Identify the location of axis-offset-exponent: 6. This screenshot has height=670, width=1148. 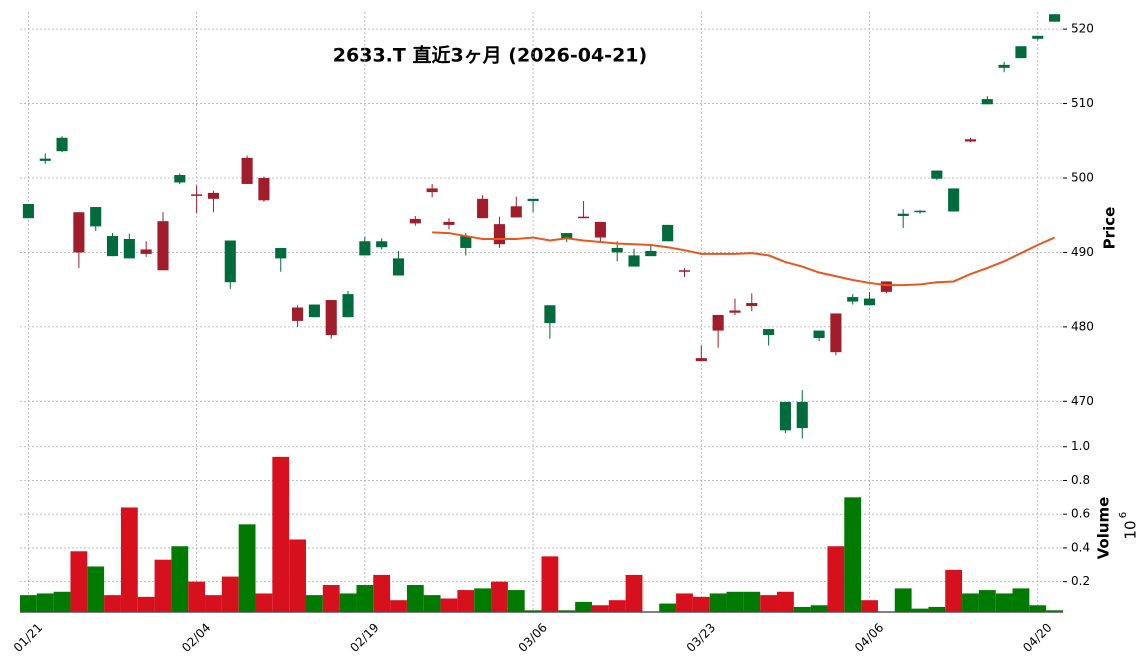
(1123, 515).